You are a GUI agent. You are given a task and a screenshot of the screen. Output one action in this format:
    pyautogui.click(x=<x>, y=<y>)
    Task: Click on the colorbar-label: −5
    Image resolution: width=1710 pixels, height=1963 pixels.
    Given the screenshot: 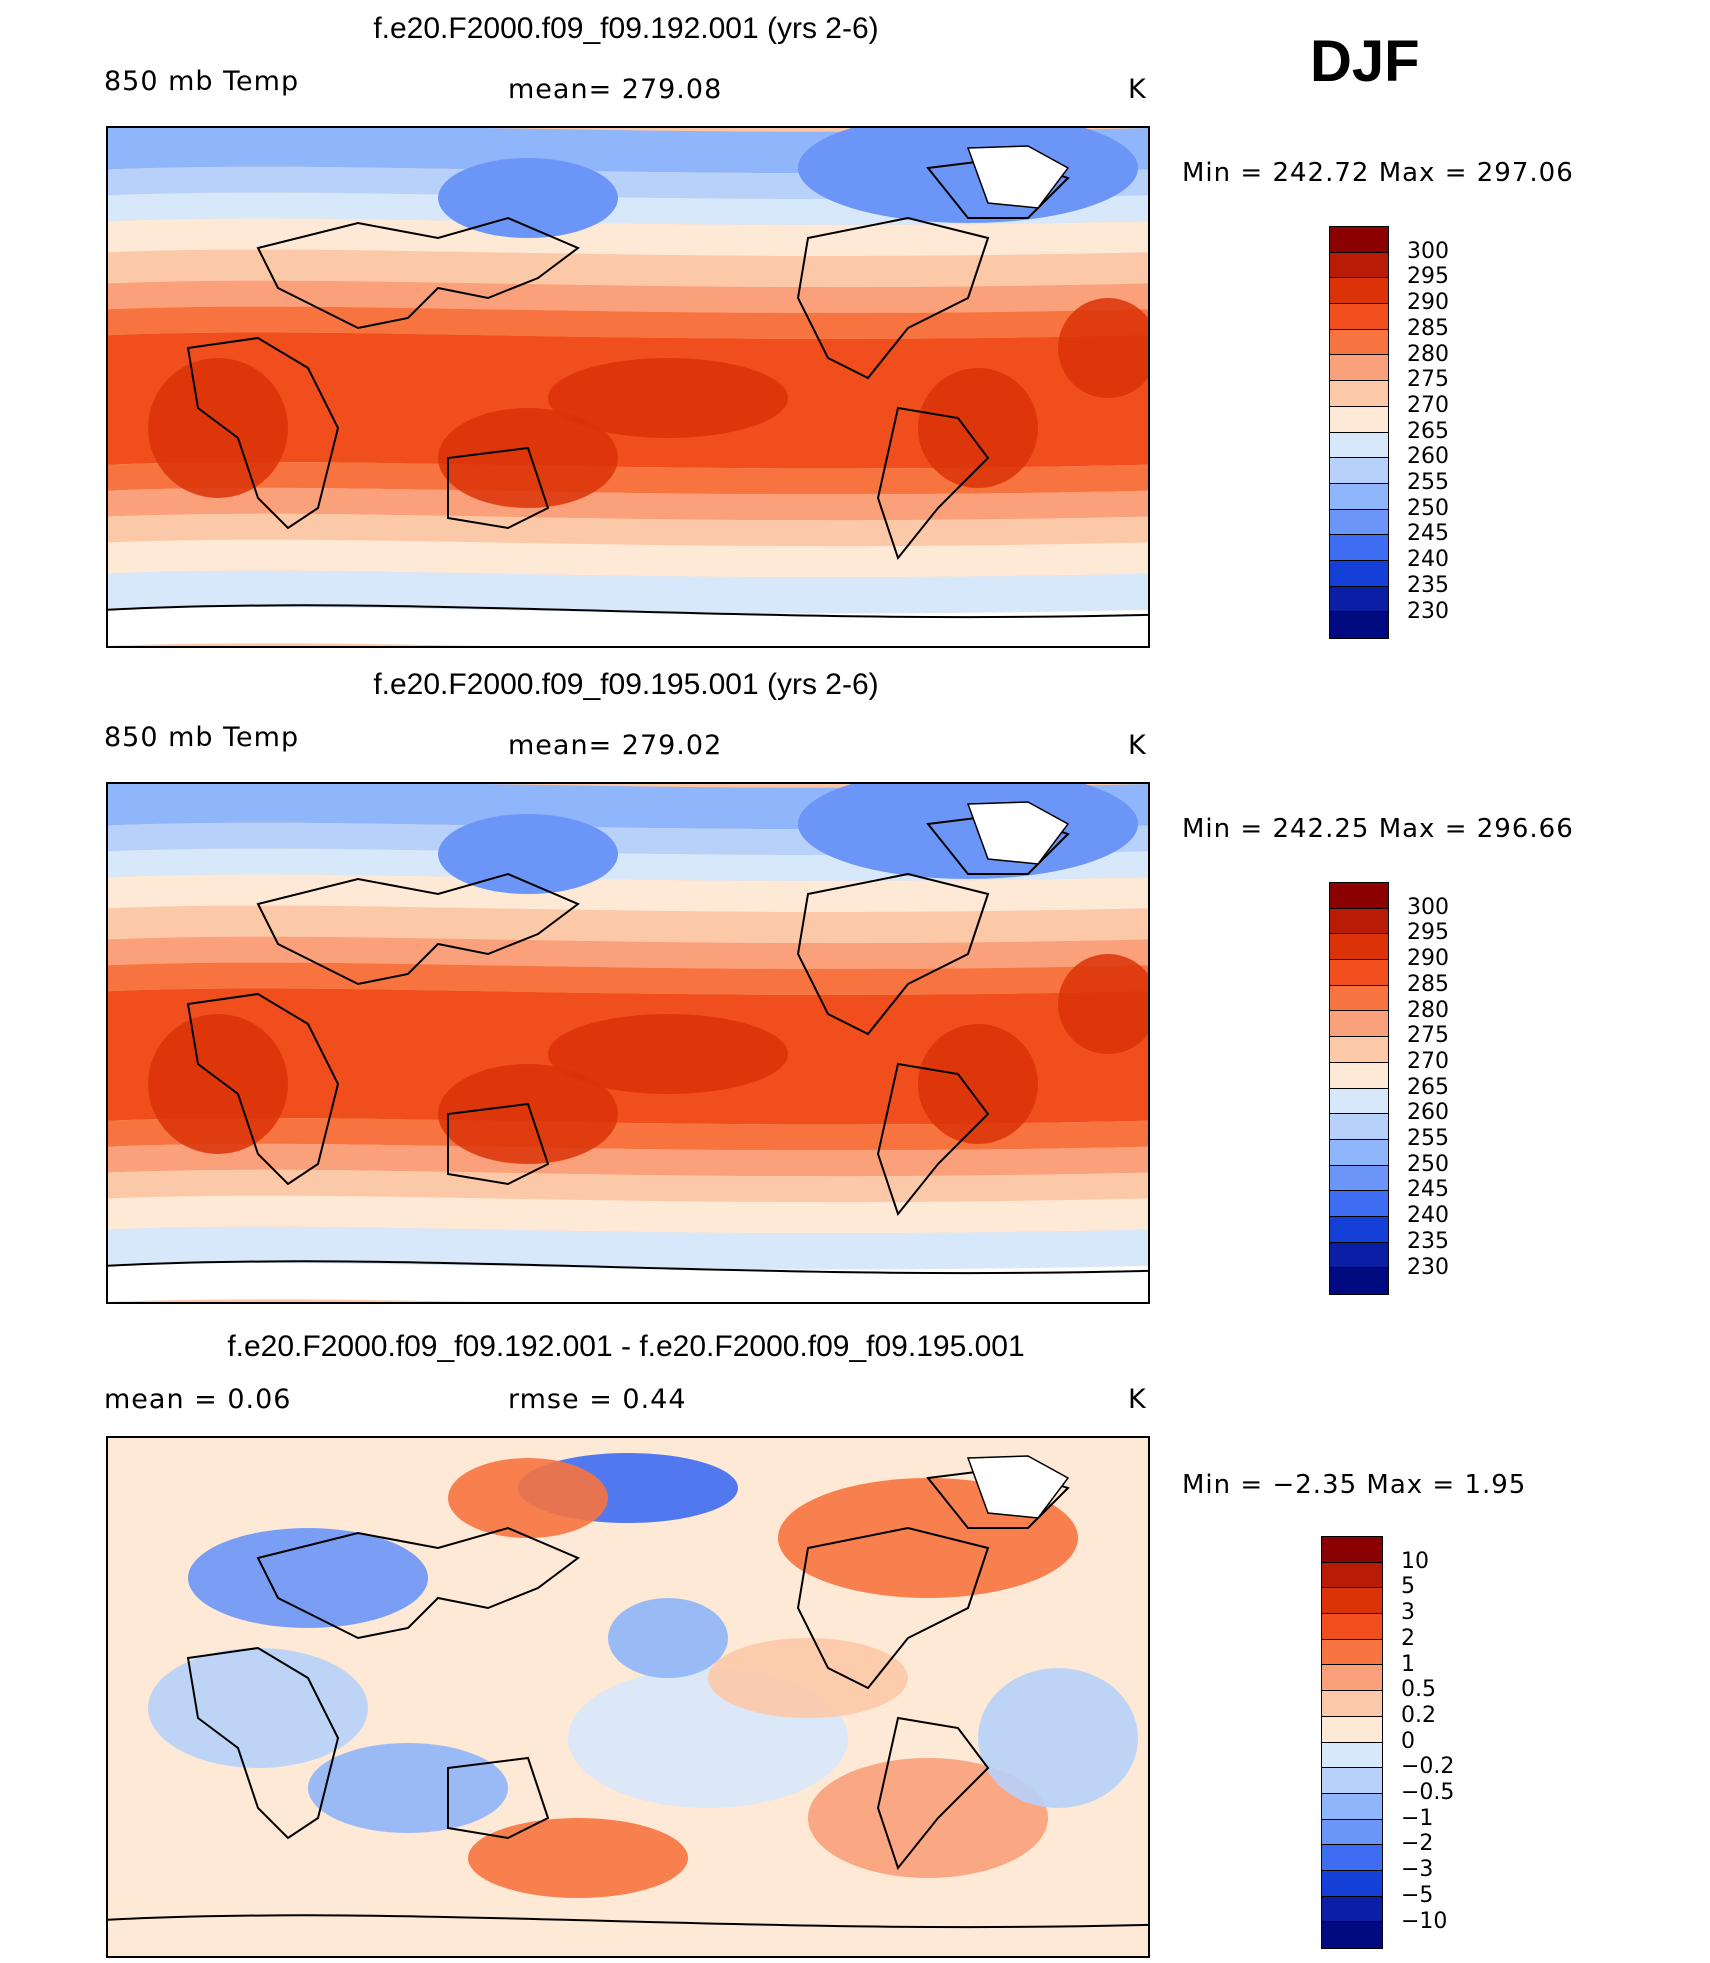 What is the action you would take?
    pyautogui.click(x=1417, y=1895)
    